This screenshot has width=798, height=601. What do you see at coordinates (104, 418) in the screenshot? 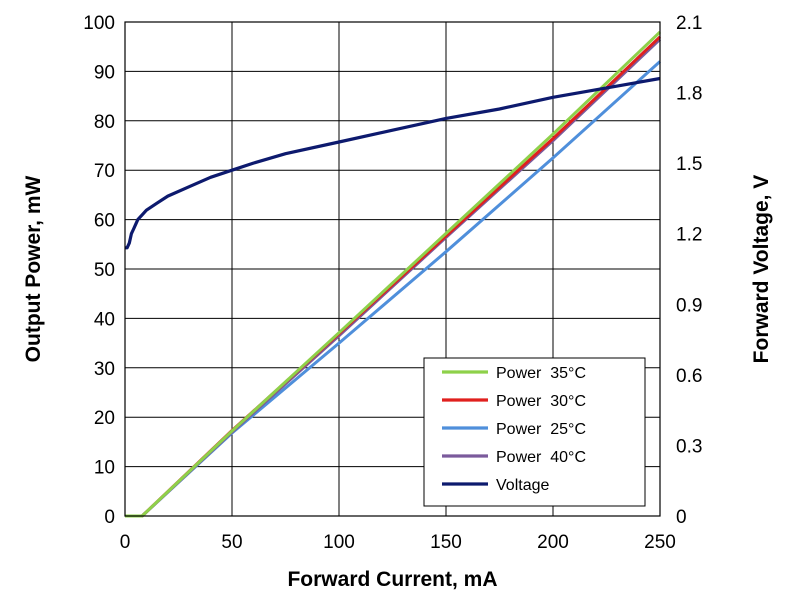
I see `y-tick-label: 20` at bounding box center [104, 418].